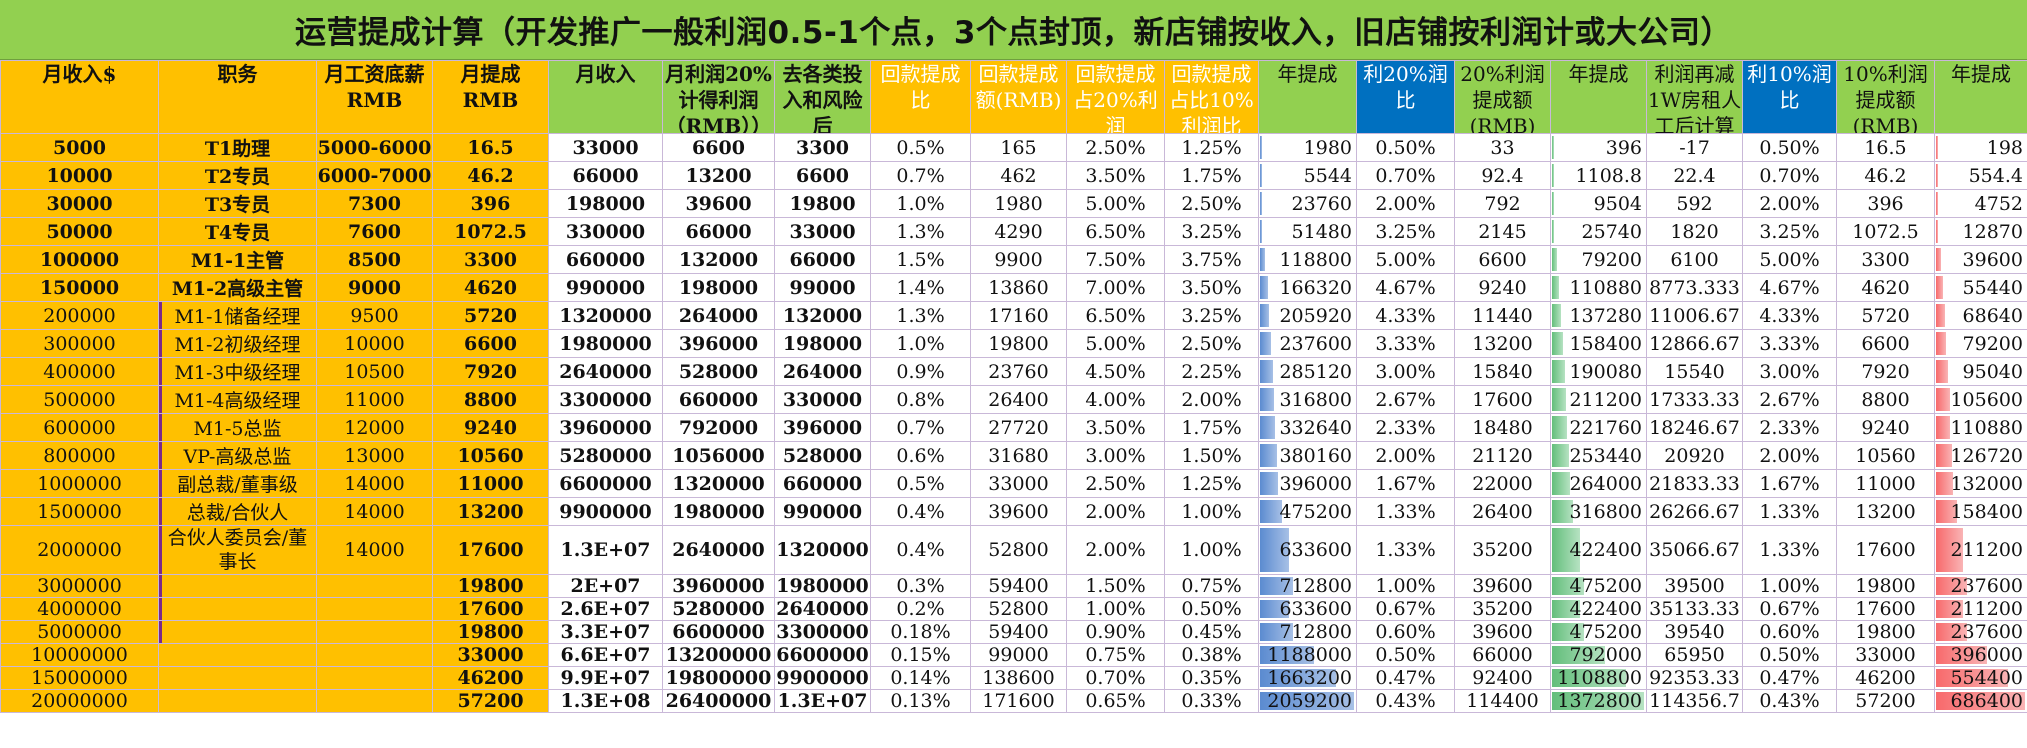 The image size is (2027, 748). Describe the element at coordinates (1018, 632) in the screenshot. I see `table-cell: 59400` at that location.